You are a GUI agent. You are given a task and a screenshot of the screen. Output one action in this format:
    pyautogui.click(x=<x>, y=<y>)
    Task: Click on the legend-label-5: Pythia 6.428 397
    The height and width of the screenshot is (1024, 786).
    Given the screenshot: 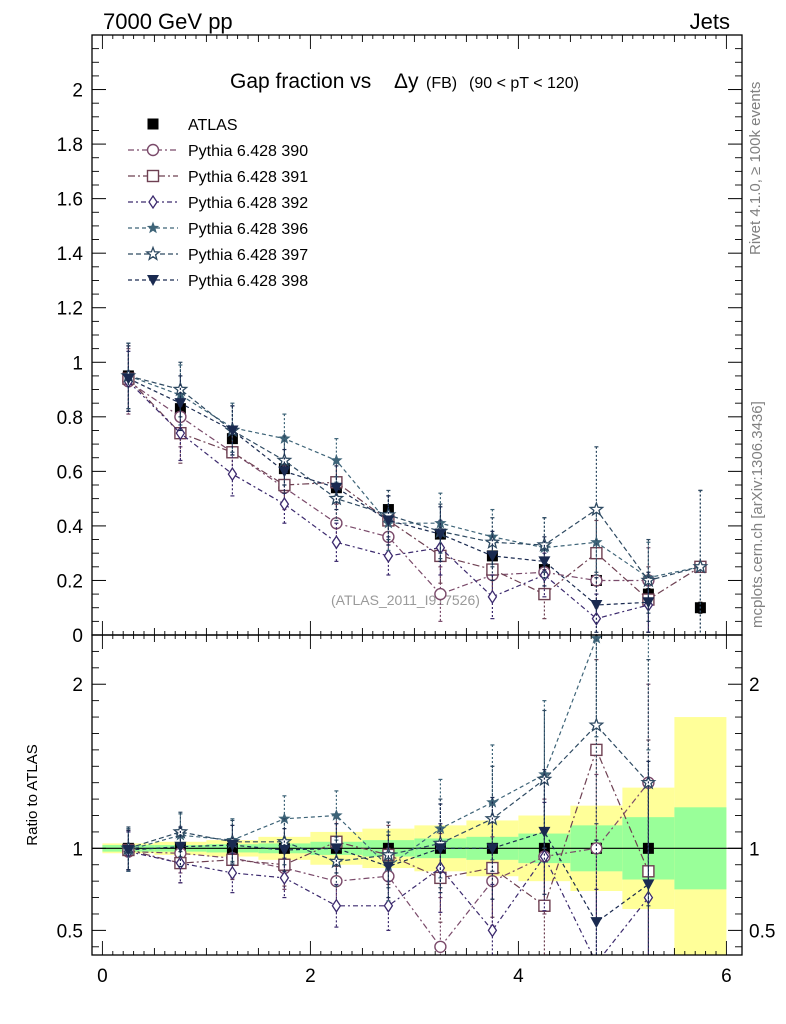 What is the action you would take?
    pyautogui.click(x=248, y=255)
    